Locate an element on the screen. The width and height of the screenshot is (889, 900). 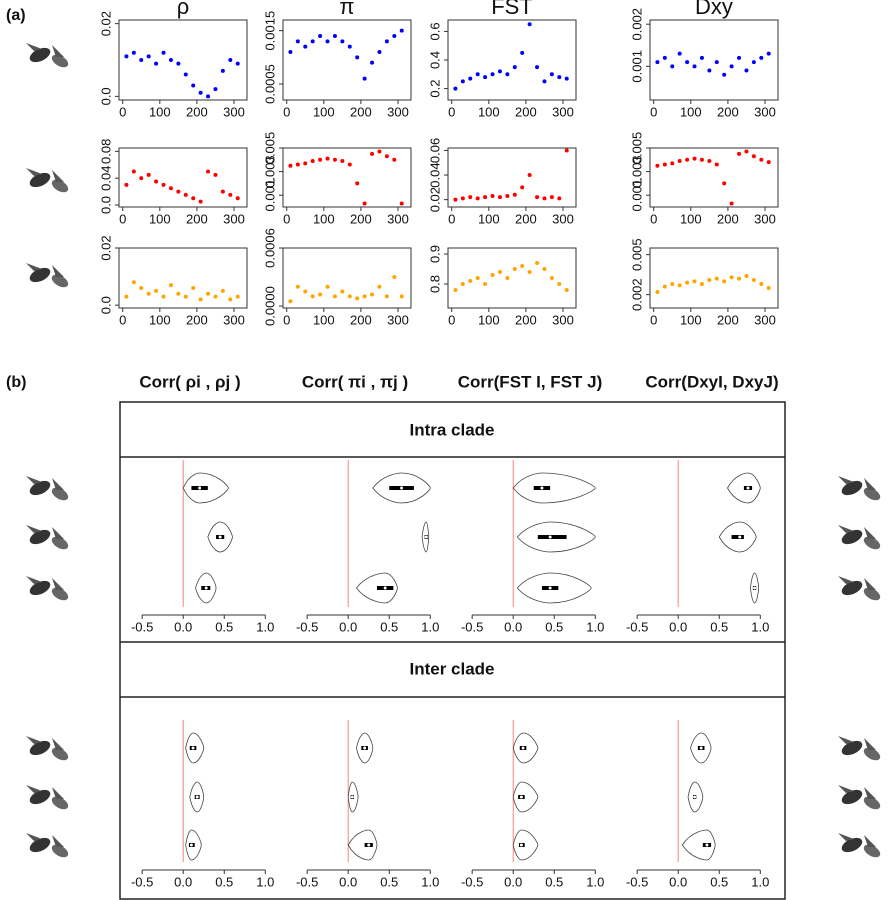
x-tick-label: 1.0 is located at coordinates (760, 626).